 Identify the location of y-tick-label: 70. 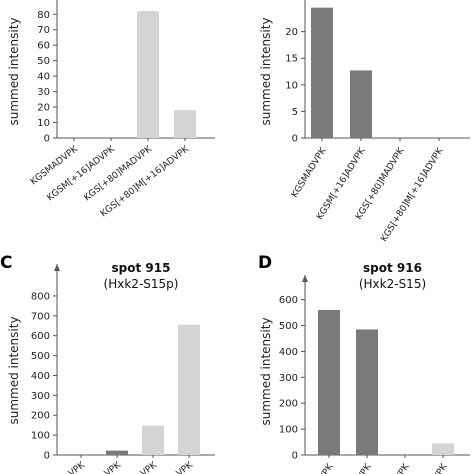
(43, 30).